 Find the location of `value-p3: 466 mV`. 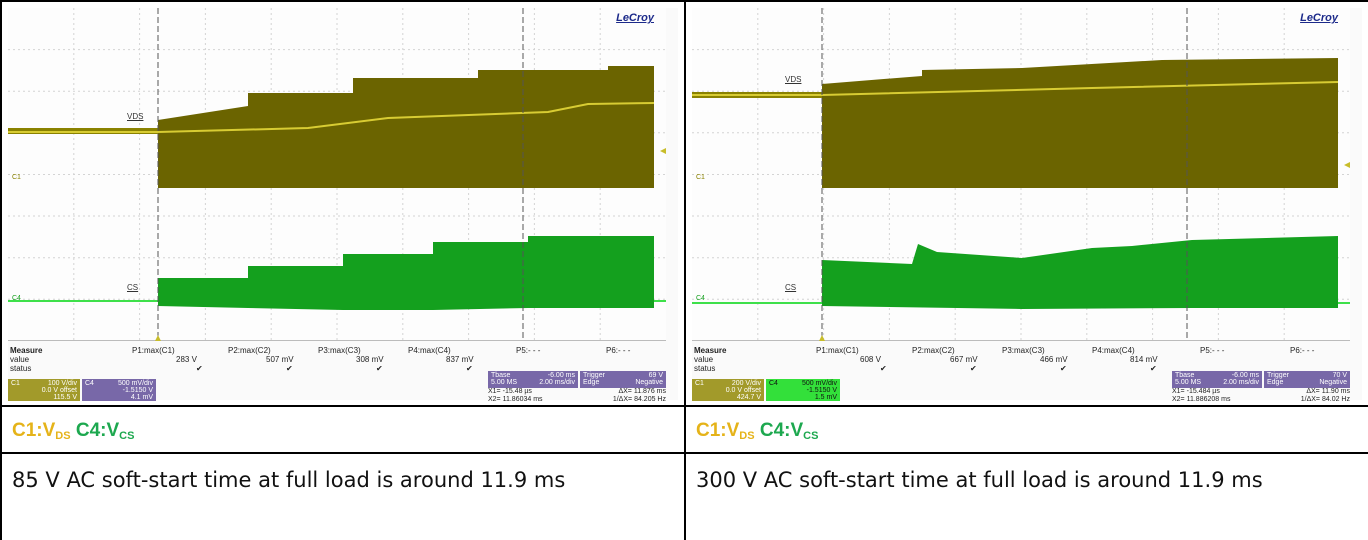

value-p3: 466 mV is located at coordinates (1054, 359).